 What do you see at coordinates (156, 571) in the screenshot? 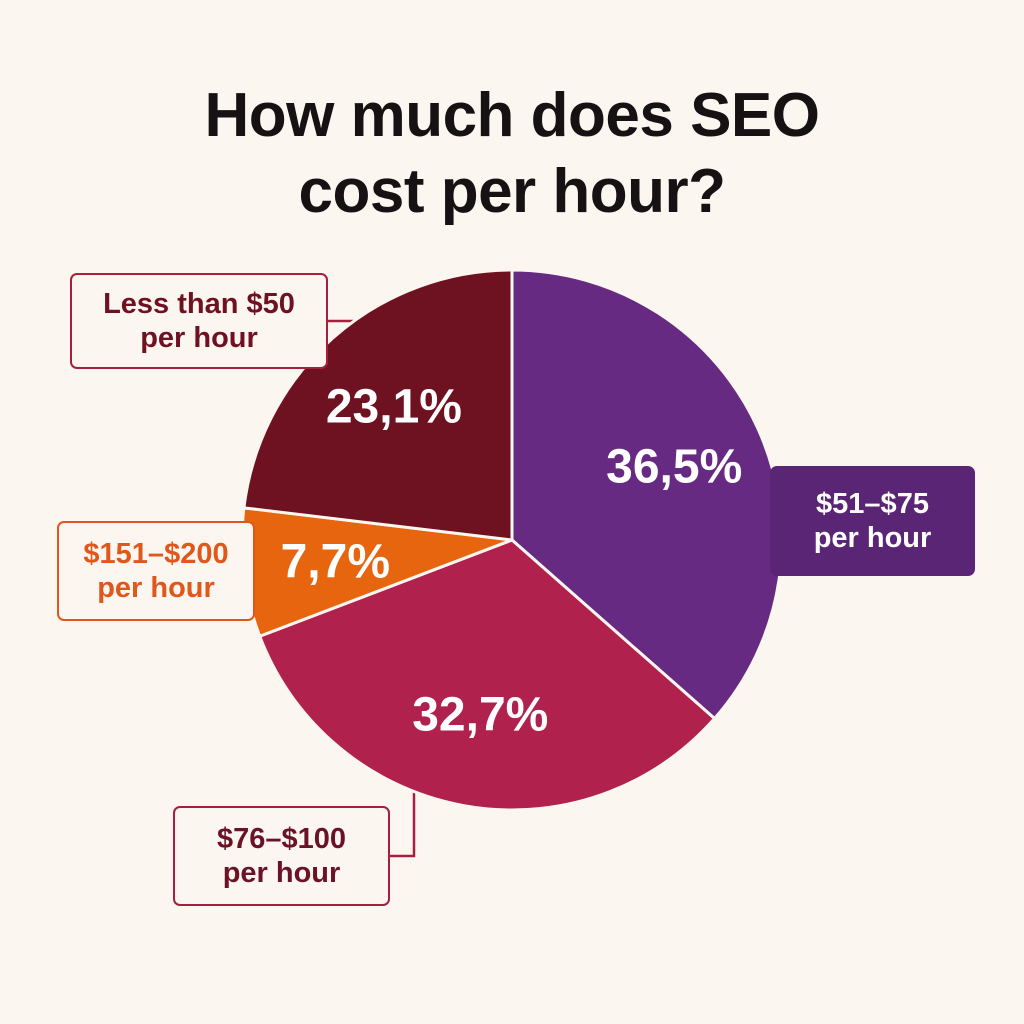
I see `legend-box-151-200-per-hour: $151–$200 per hour` at bounding box center [156, 571].